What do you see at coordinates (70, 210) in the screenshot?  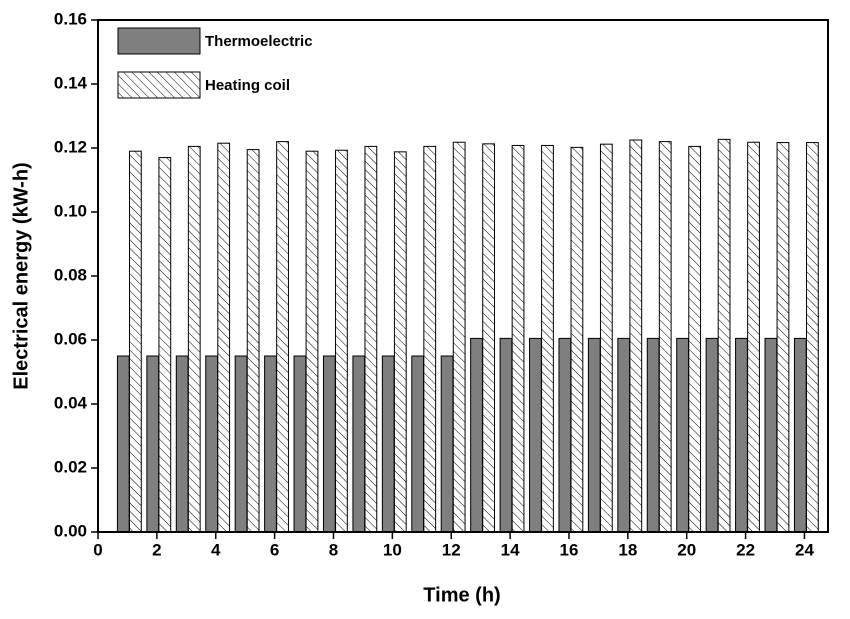 I see `y-tick-label: 0.10` at bounding box center [70, 210].